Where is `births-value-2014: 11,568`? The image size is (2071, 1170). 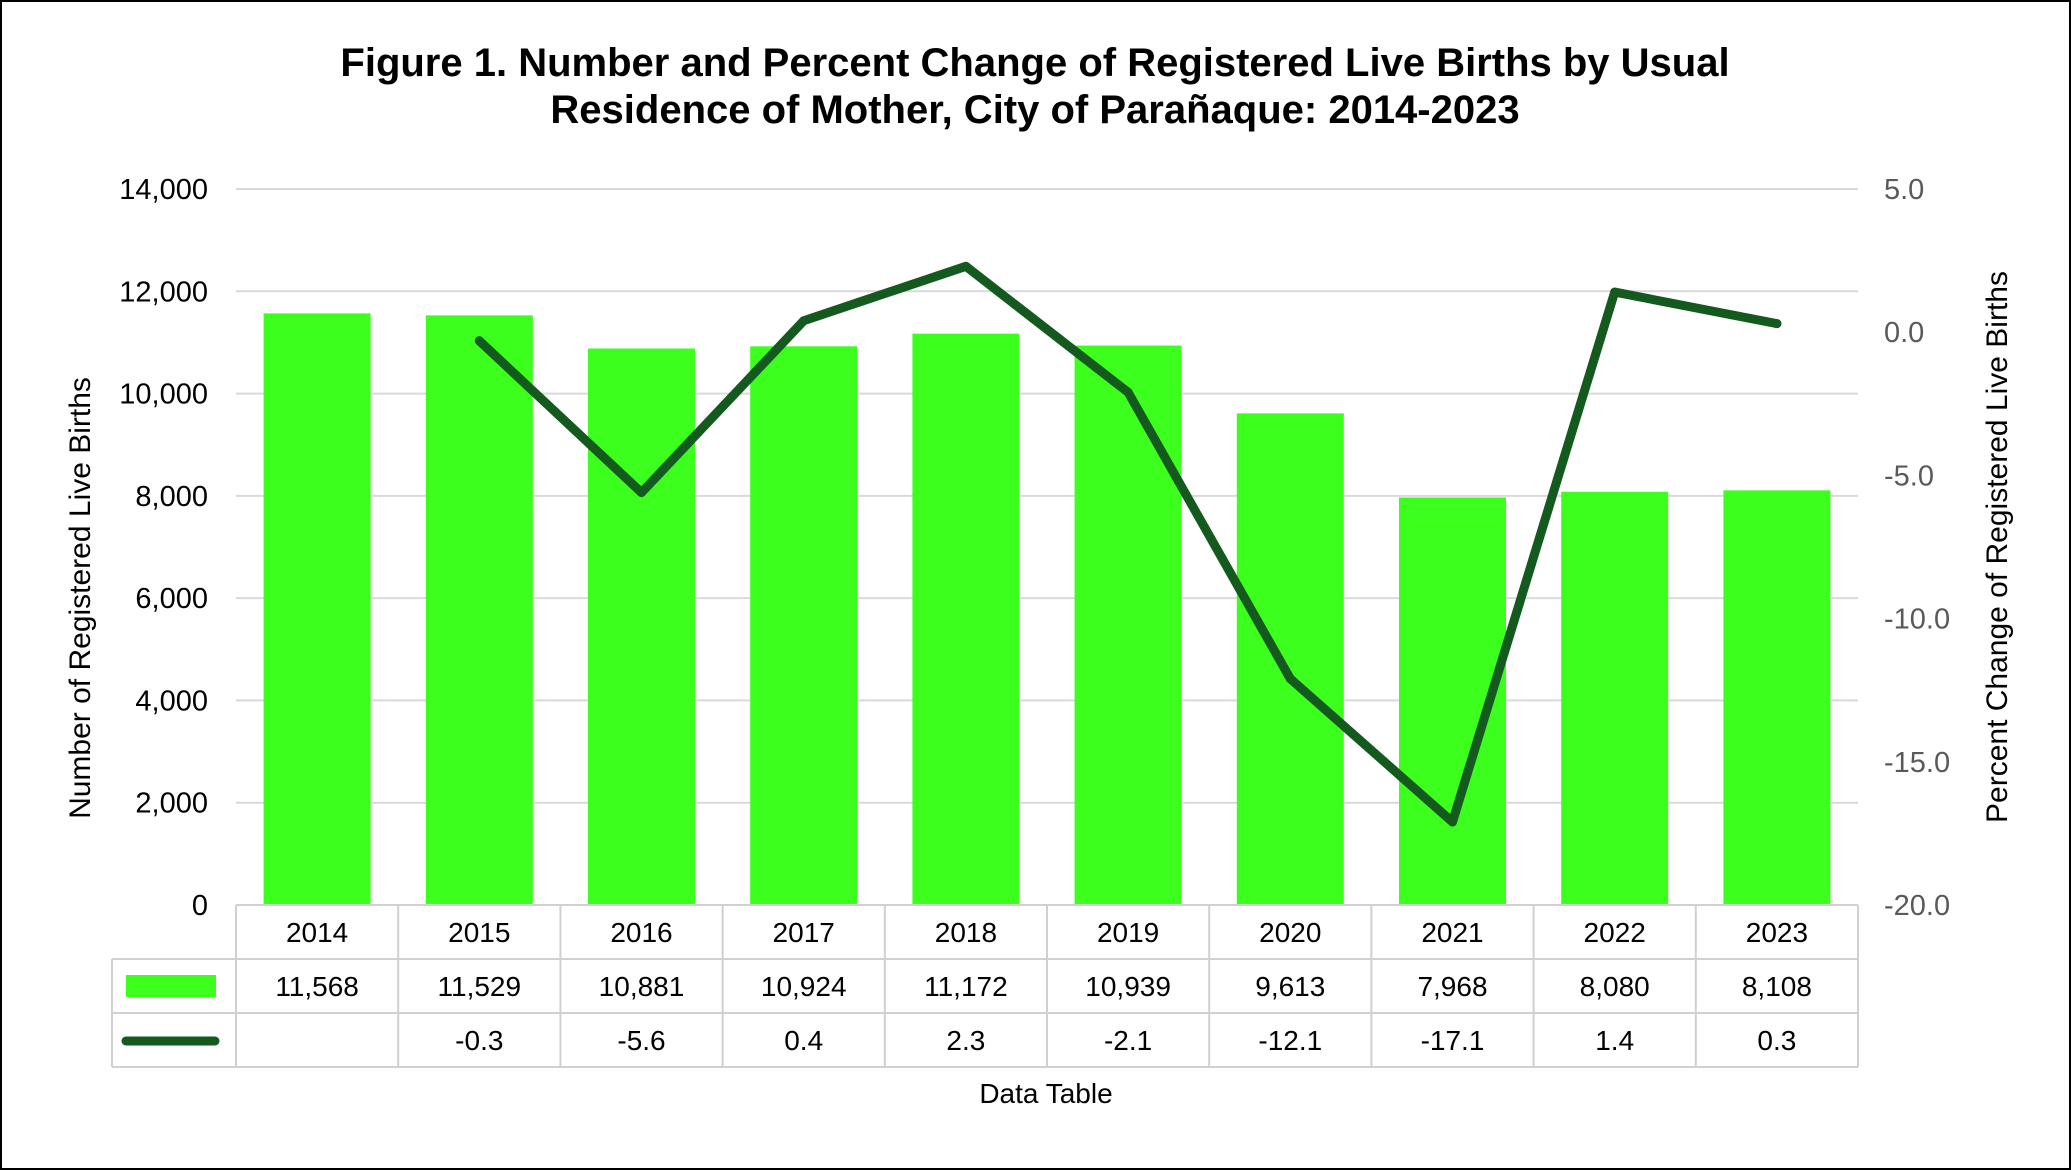
births-value-2014: 11,568 is located at coordinates (317, 986).